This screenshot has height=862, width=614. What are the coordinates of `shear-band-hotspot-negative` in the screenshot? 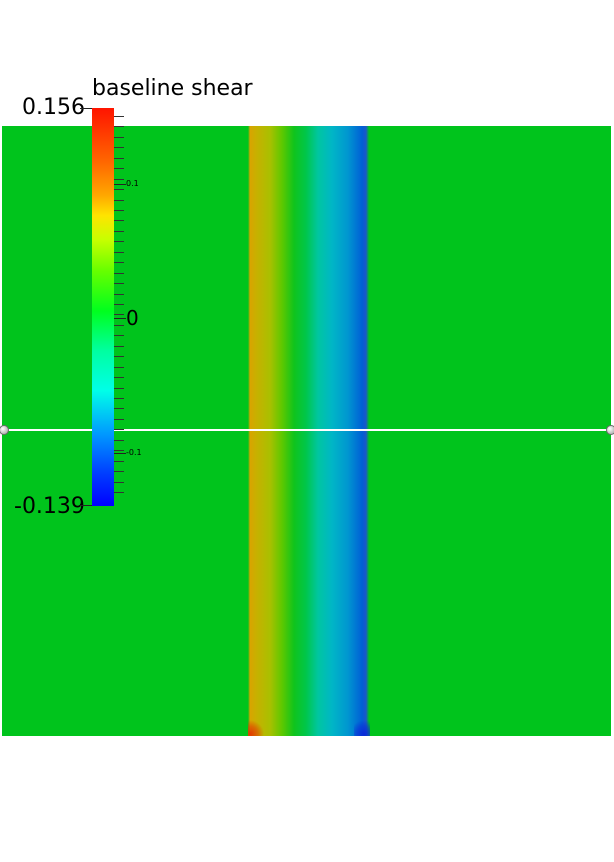 It's located at (362, 725).